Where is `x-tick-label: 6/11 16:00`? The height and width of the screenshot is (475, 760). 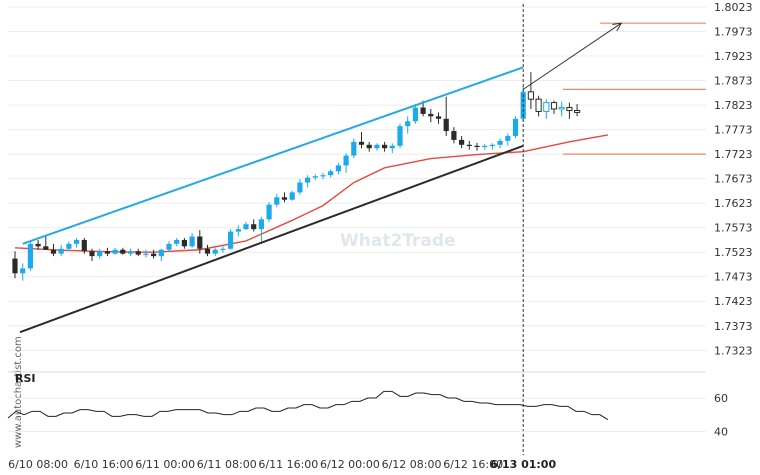
x-tick-label: 6/11 16:00 is located at coordinates (288, 464).